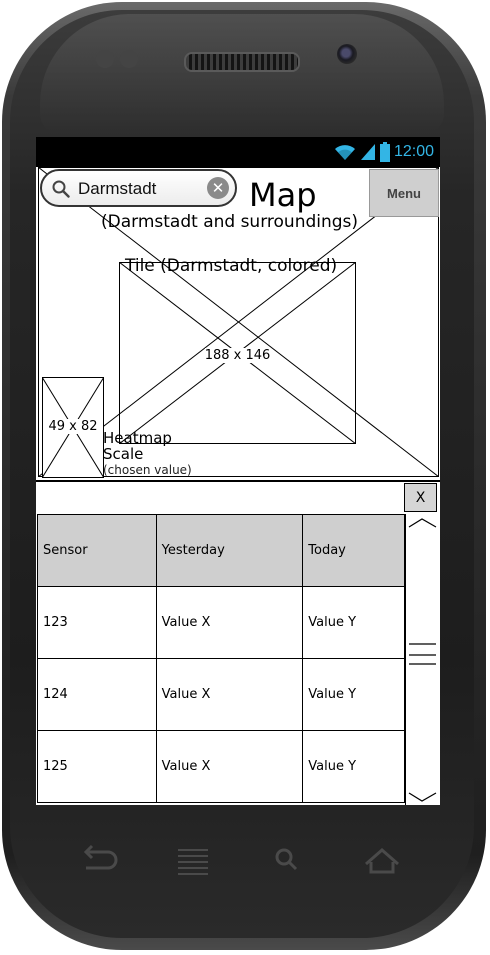 The width and height of the screenshot is (490, 955). What do you see at coordinates (422, 797) in the screenshot?
I see `scroll-down-icon` at bounding box center [422, 797].